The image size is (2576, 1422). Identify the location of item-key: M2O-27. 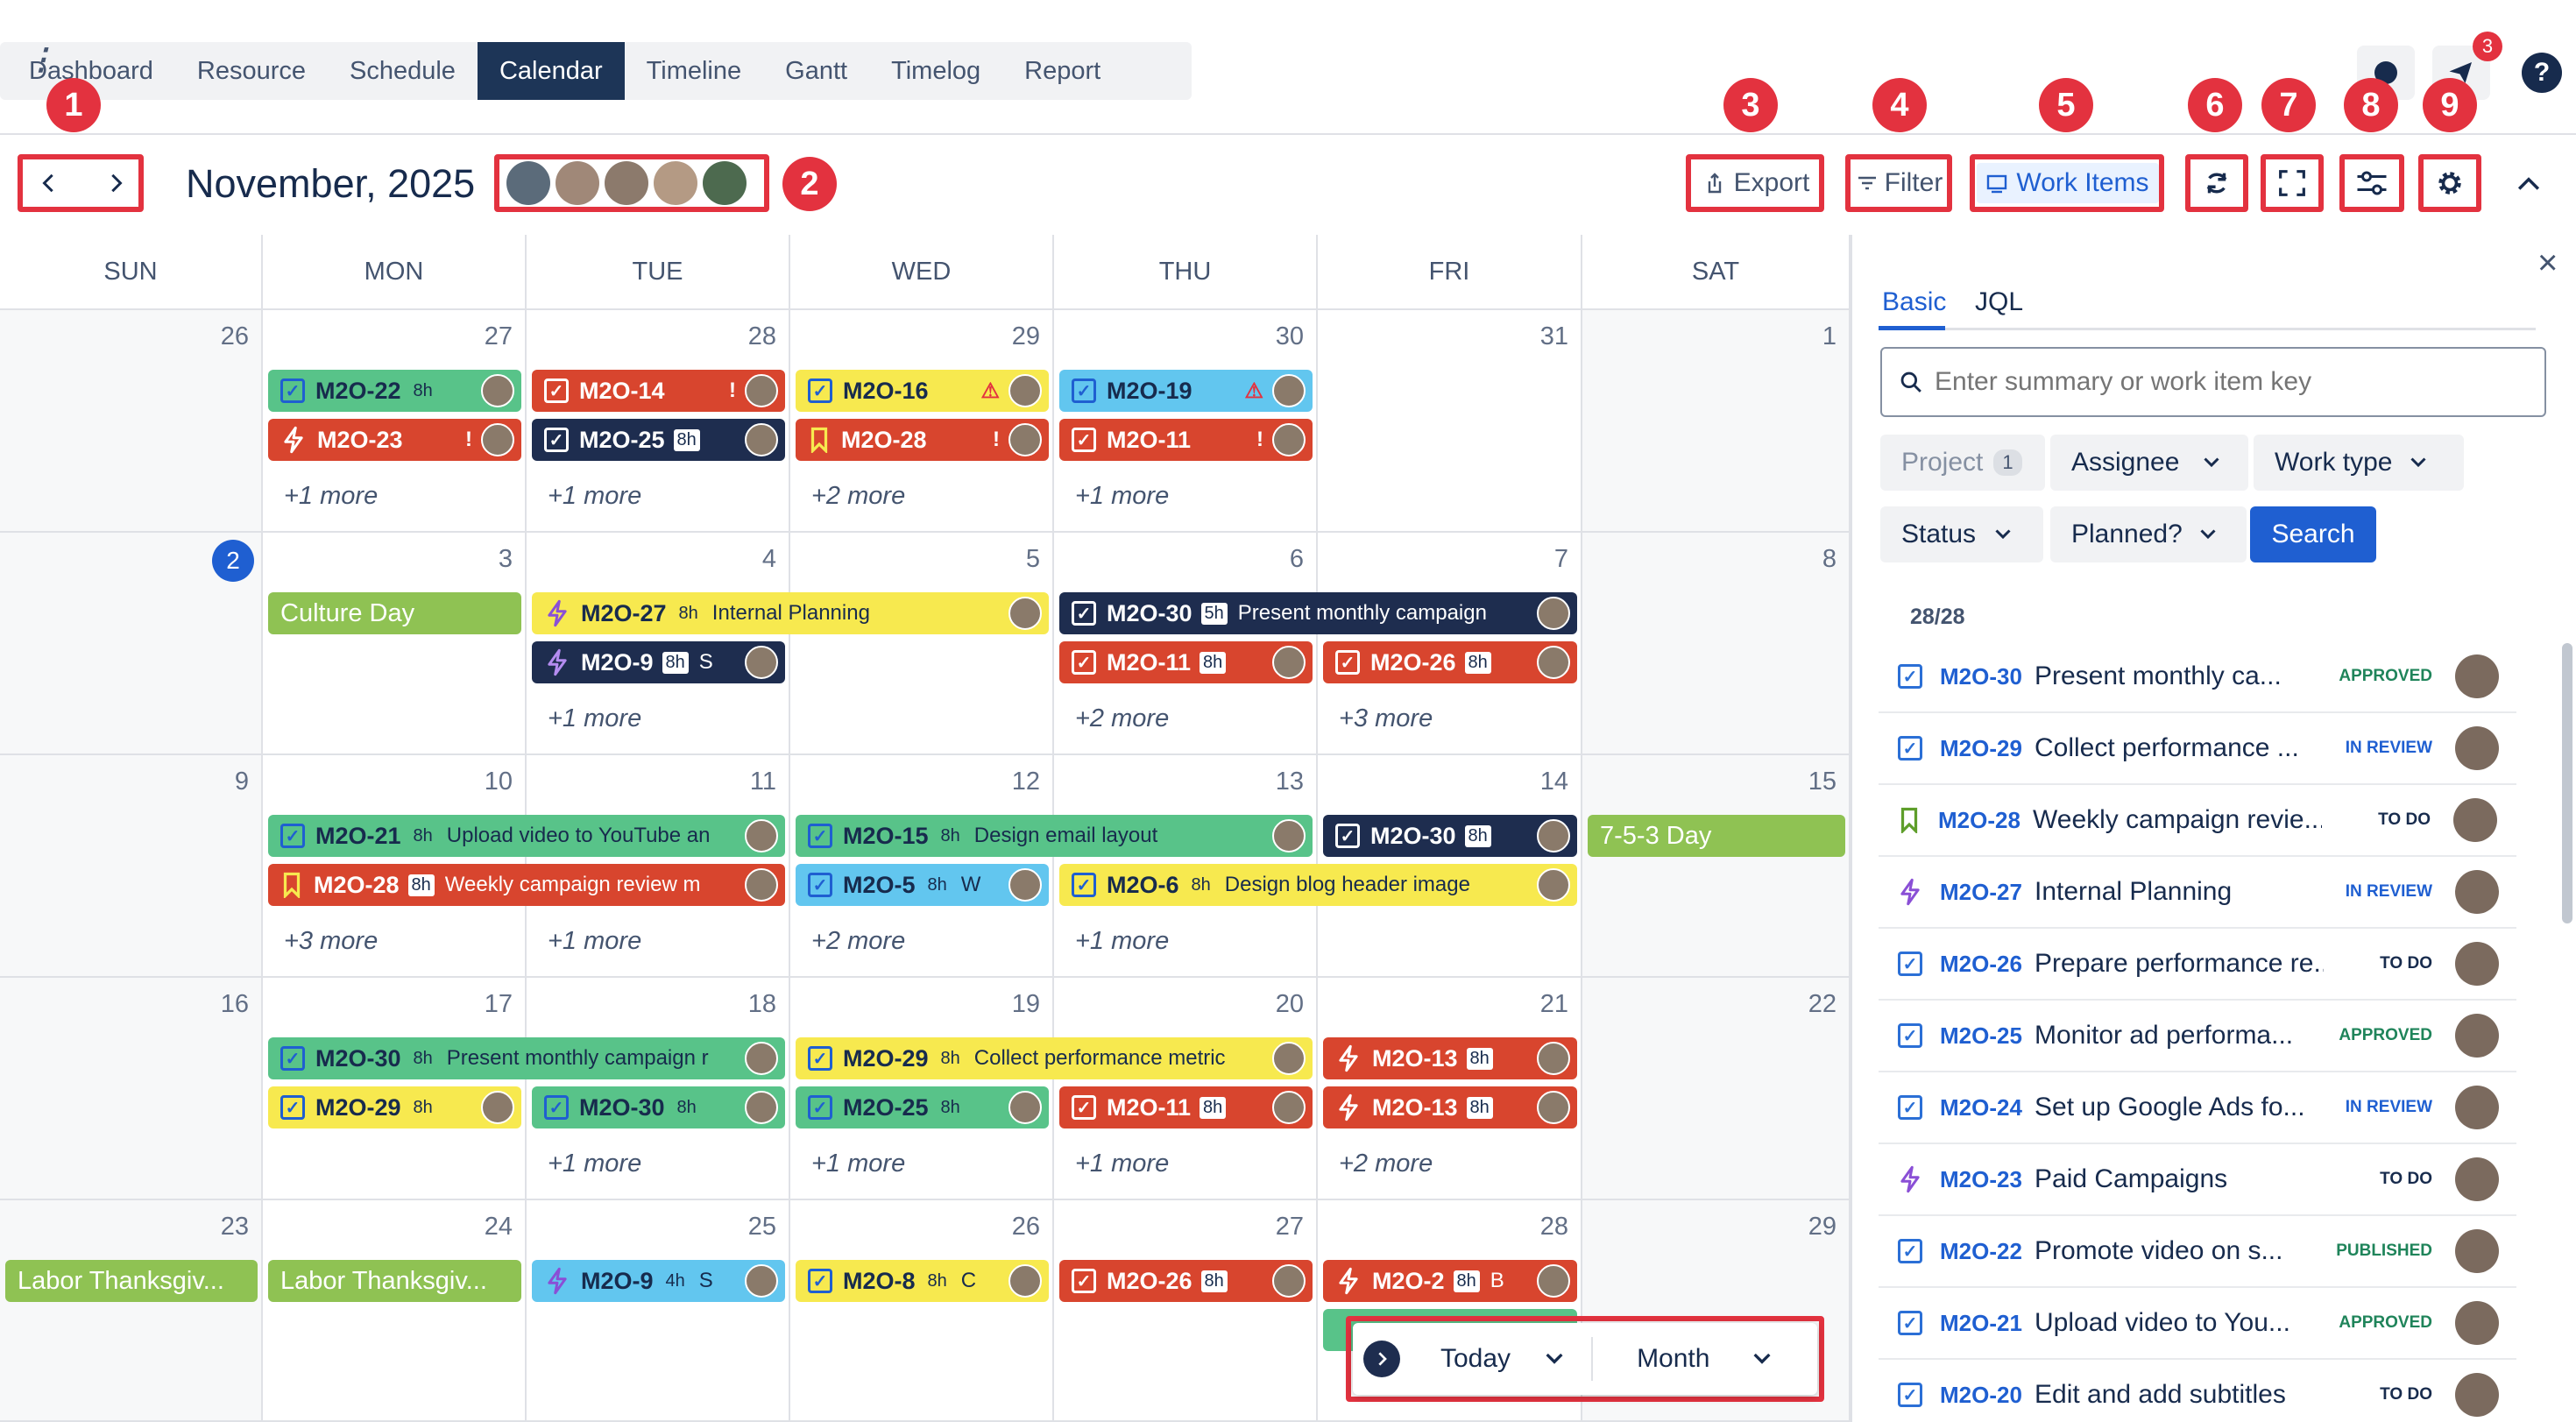
(1981, 891).